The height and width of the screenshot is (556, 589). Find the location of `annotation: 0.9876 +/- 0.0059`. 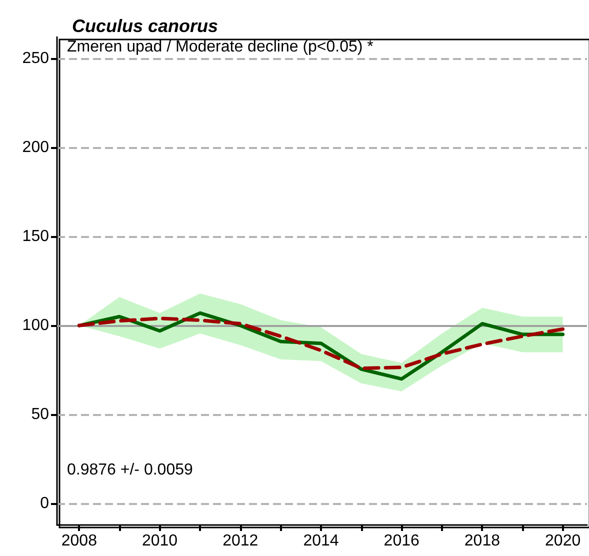

annotation: 0.9876 +/- 0.0059 is located at coordinates (130, 470).